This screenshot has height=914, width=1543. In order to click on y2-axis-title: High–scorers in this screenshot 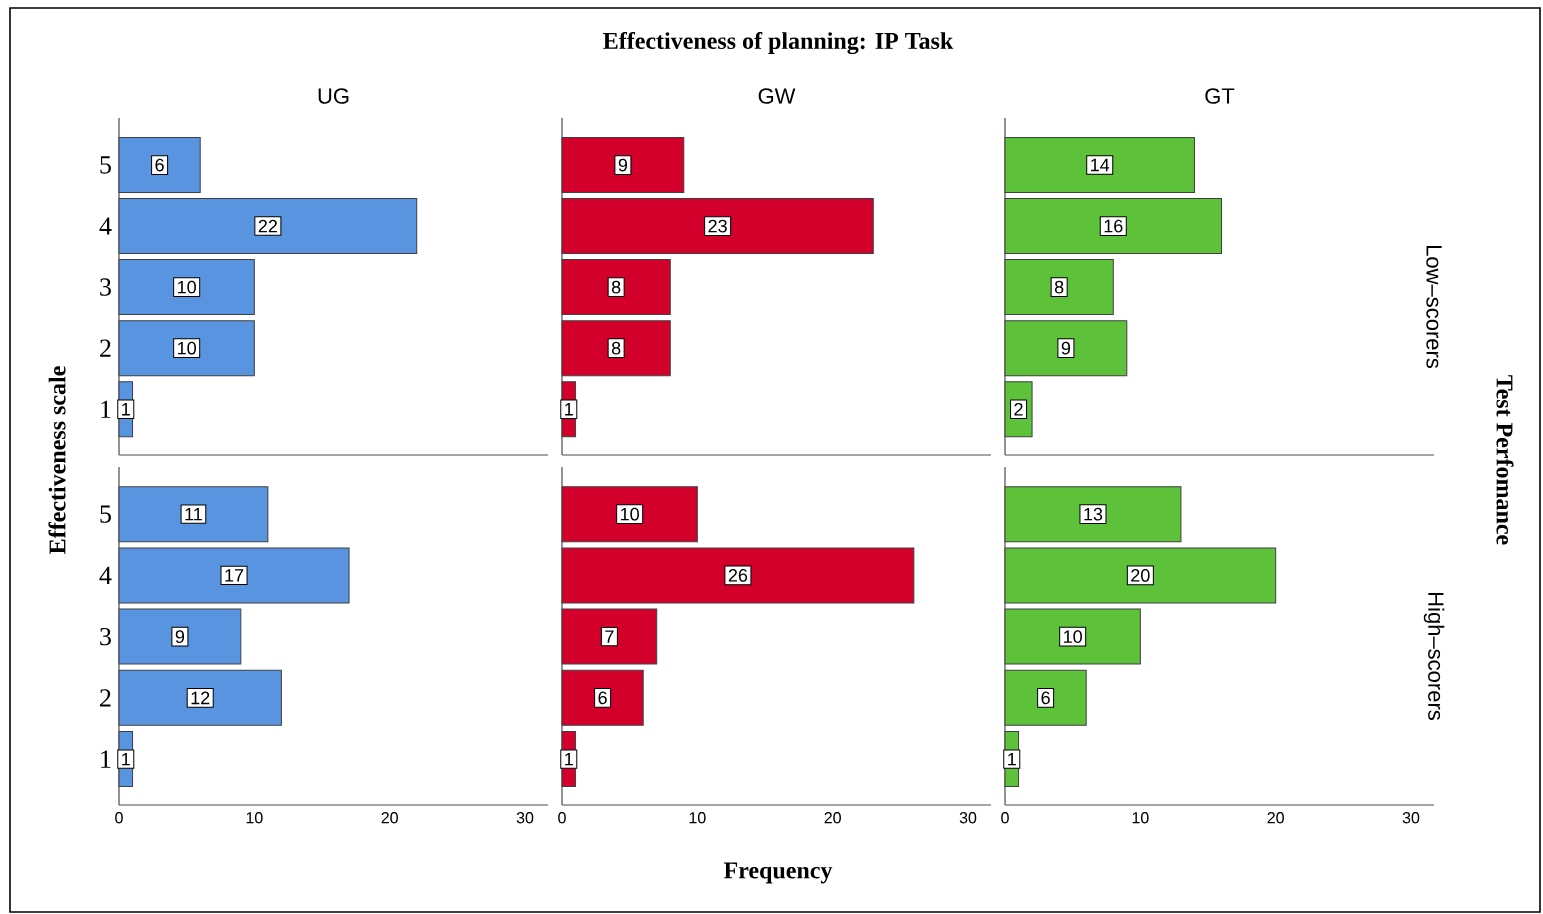, I will do `click(1434, 656)`.